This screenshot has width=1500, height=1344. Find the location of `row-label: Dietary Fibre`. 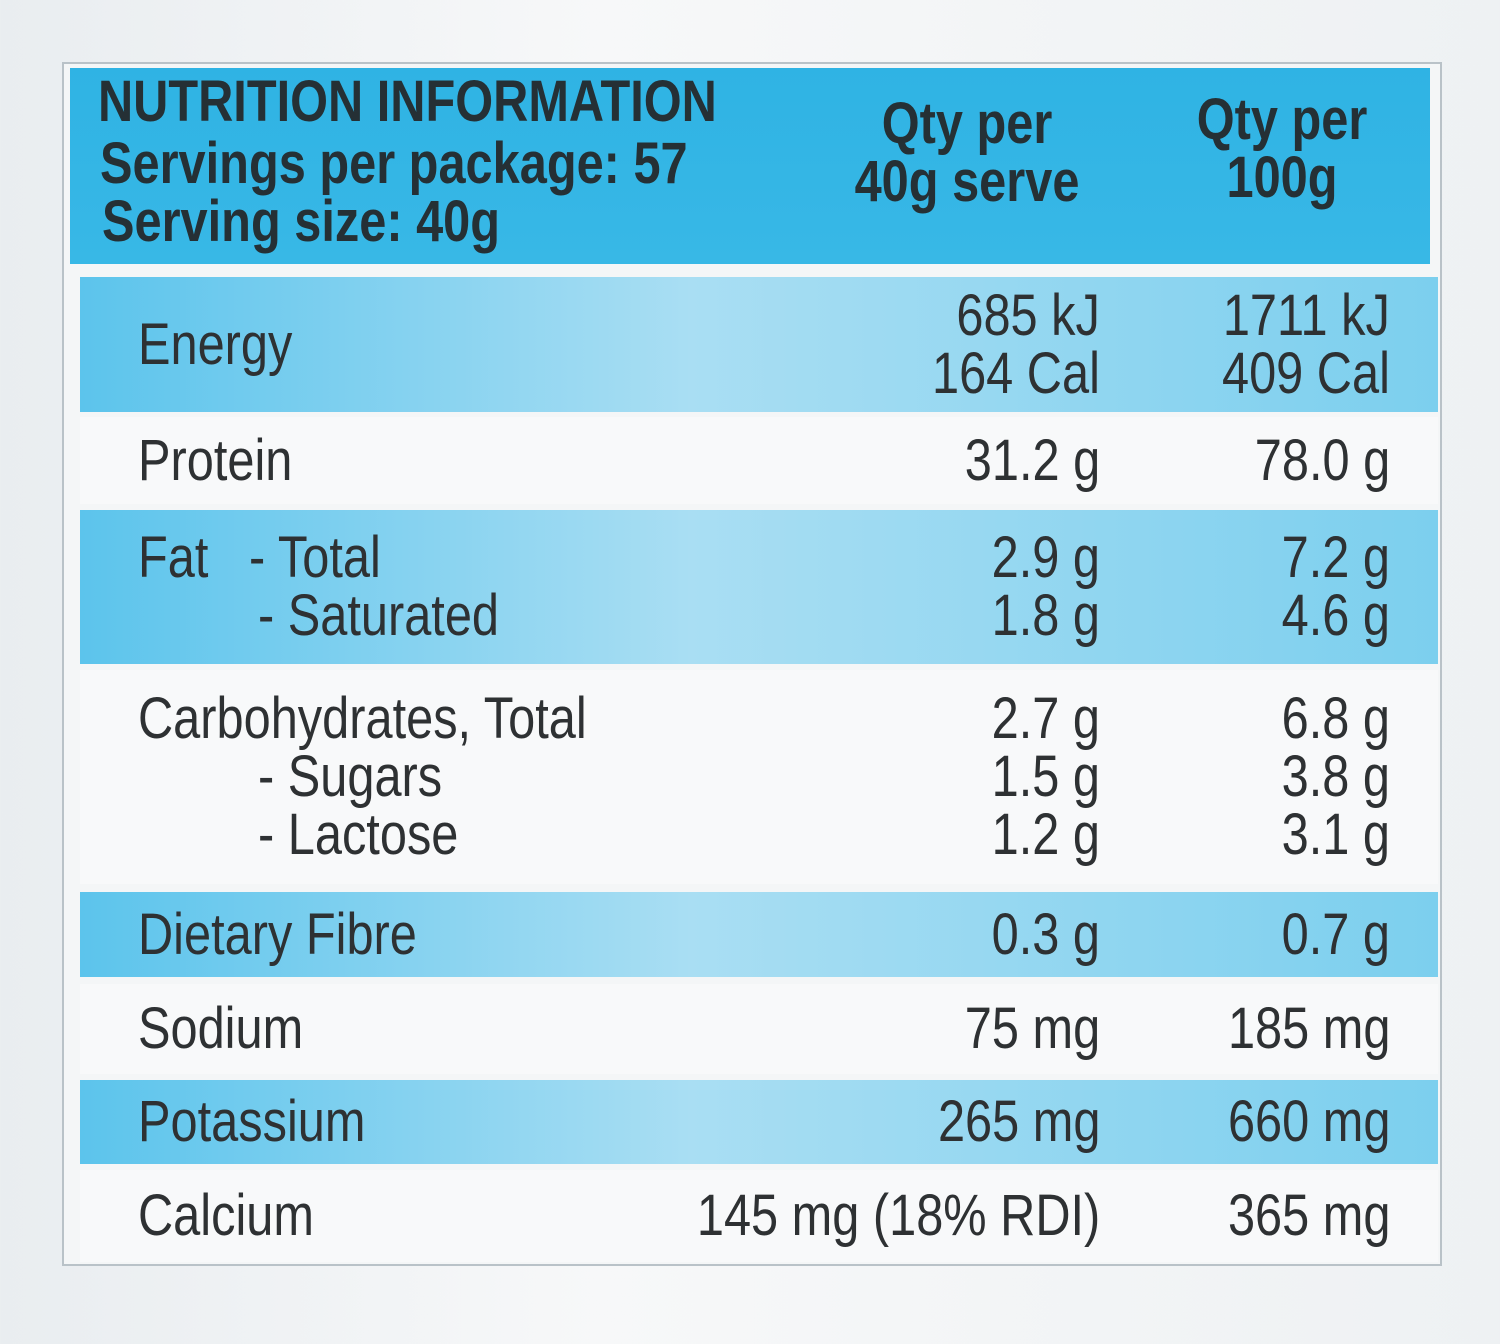

row-label: Dietary Fibre is located at coordinates (277, 934).